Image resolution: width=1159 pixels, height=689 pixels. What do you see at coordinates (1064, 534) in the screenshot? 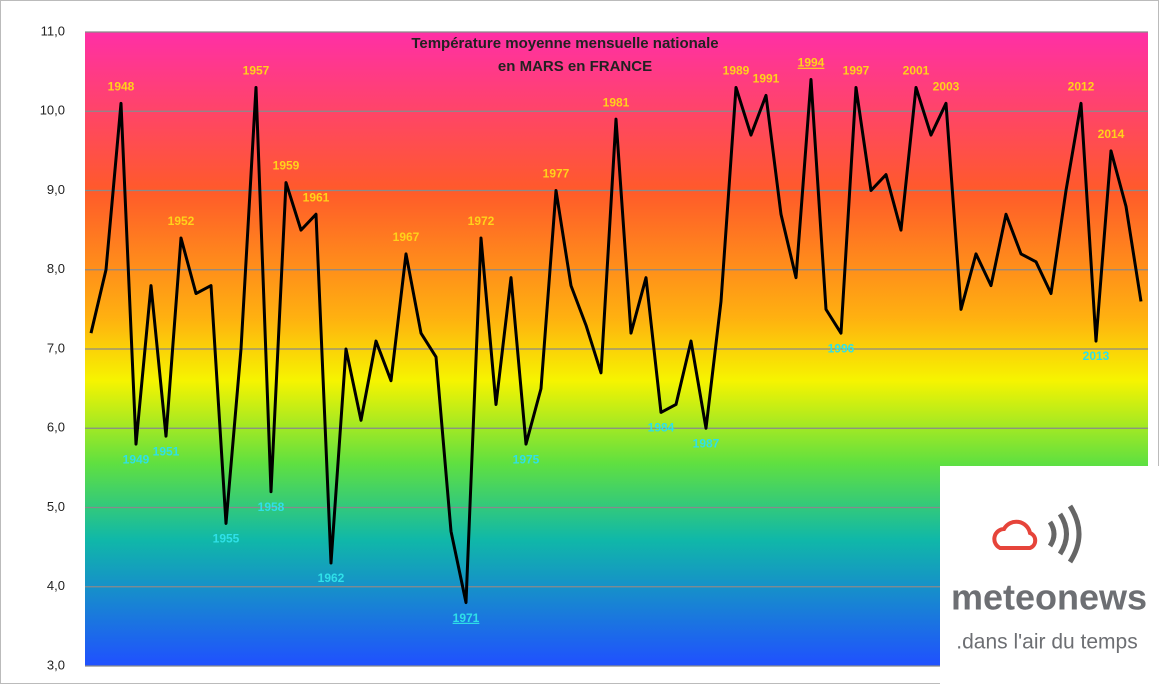
I see `logo-waves` at bounding box center [1064, 534].